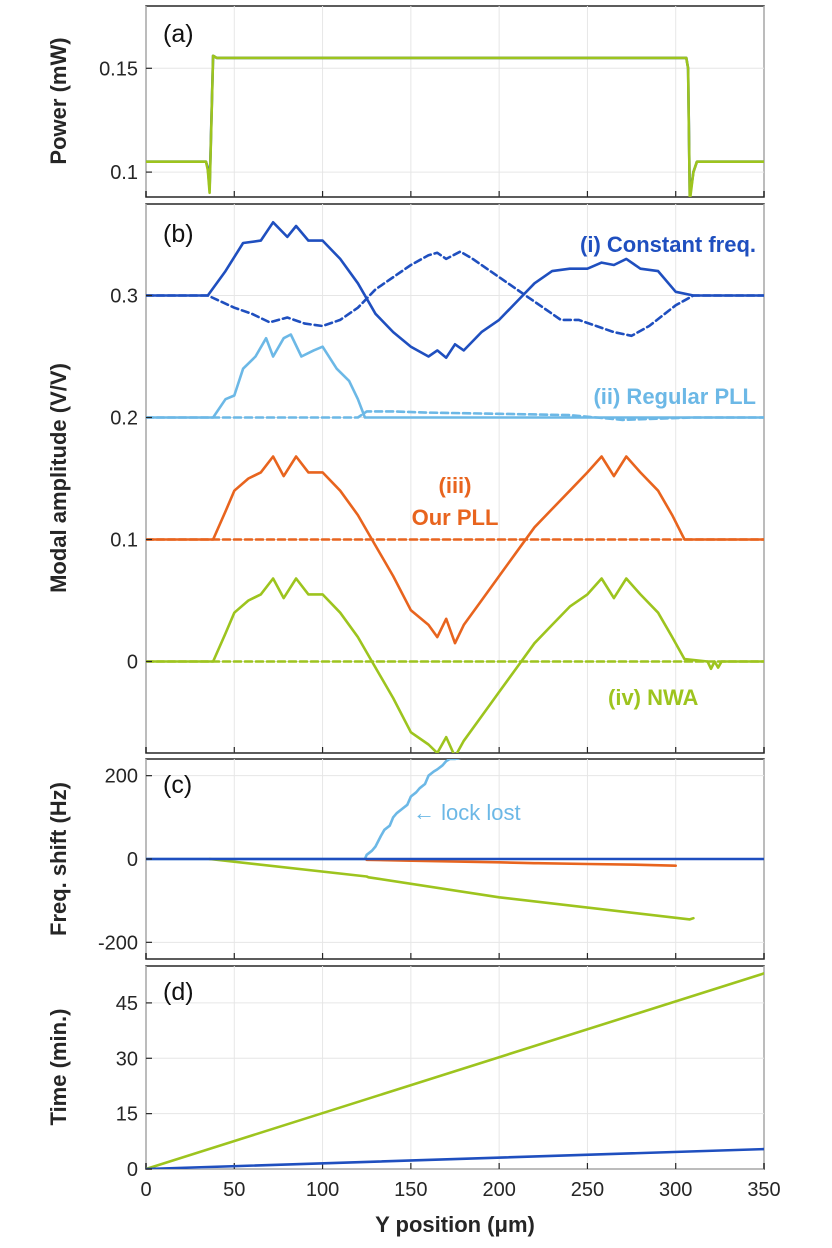 Image resolution: width=832 pixels, height=1248 pixels. Describe the element at coordinates (121, 777) in the screenshot. I see `y-tick-label: 200` at that location.